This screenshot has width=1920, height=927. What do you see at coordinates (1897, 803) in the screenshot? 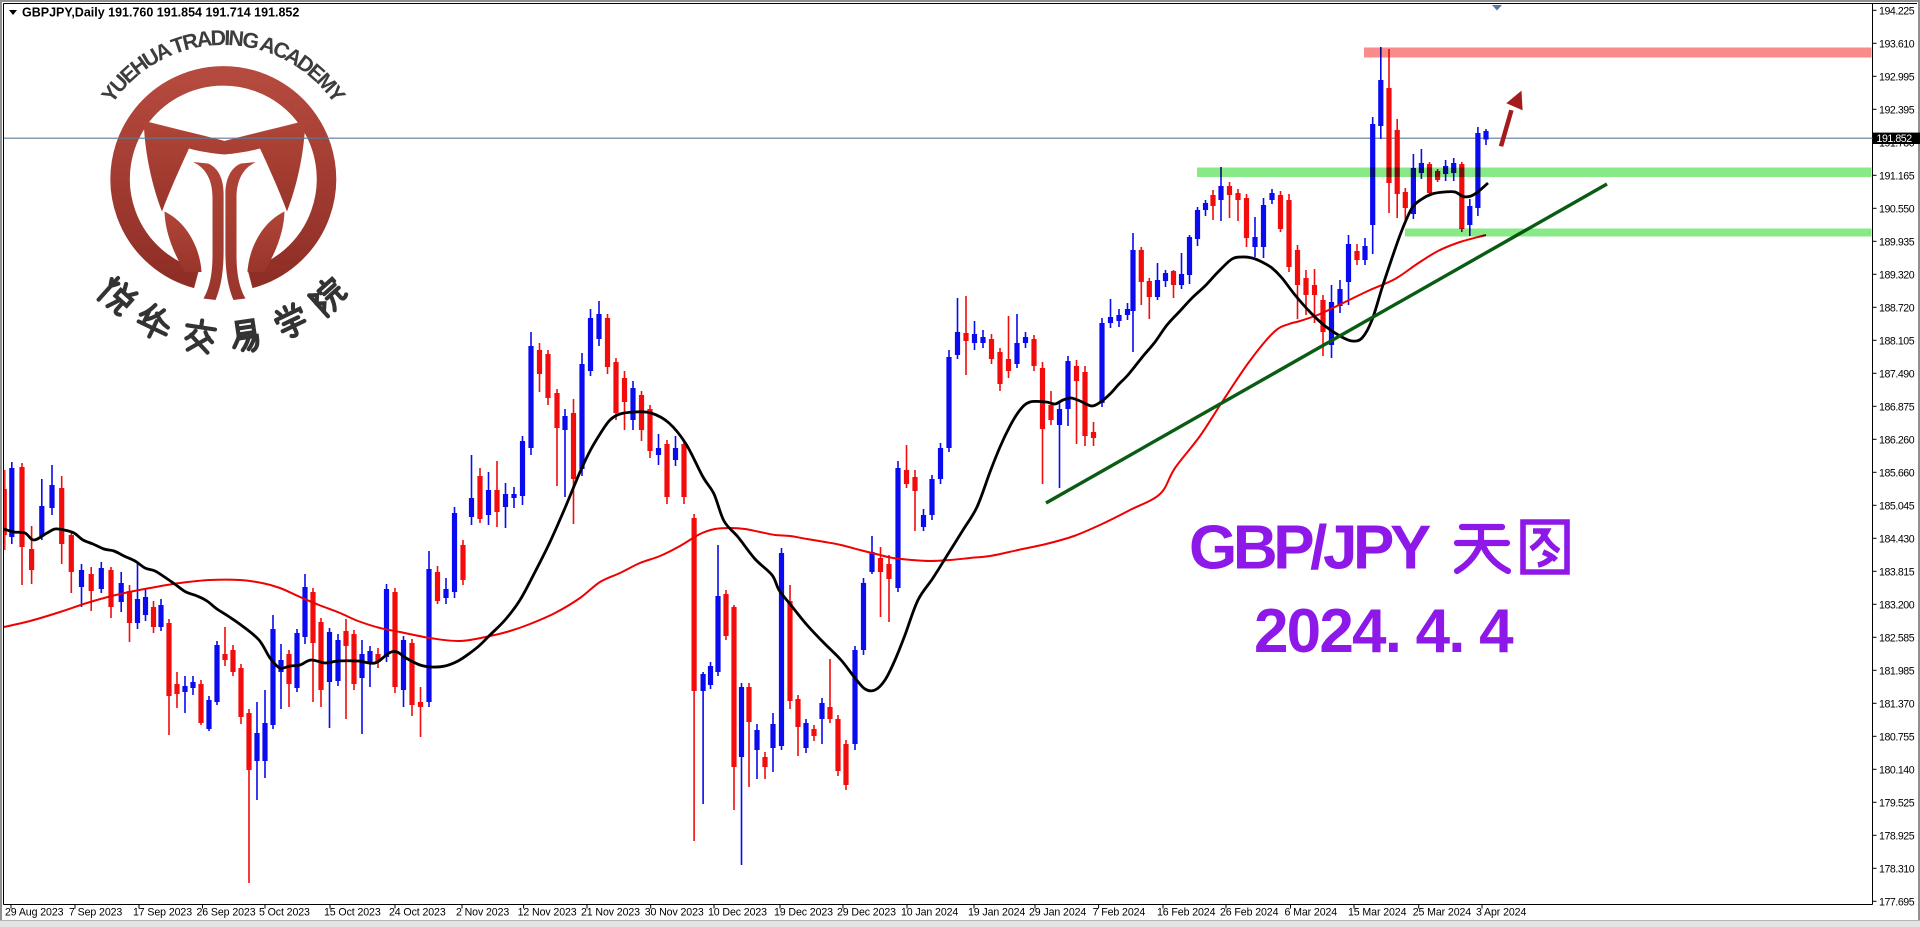
I see `svg-text: 179.525` at bounding box center [1897, 803].